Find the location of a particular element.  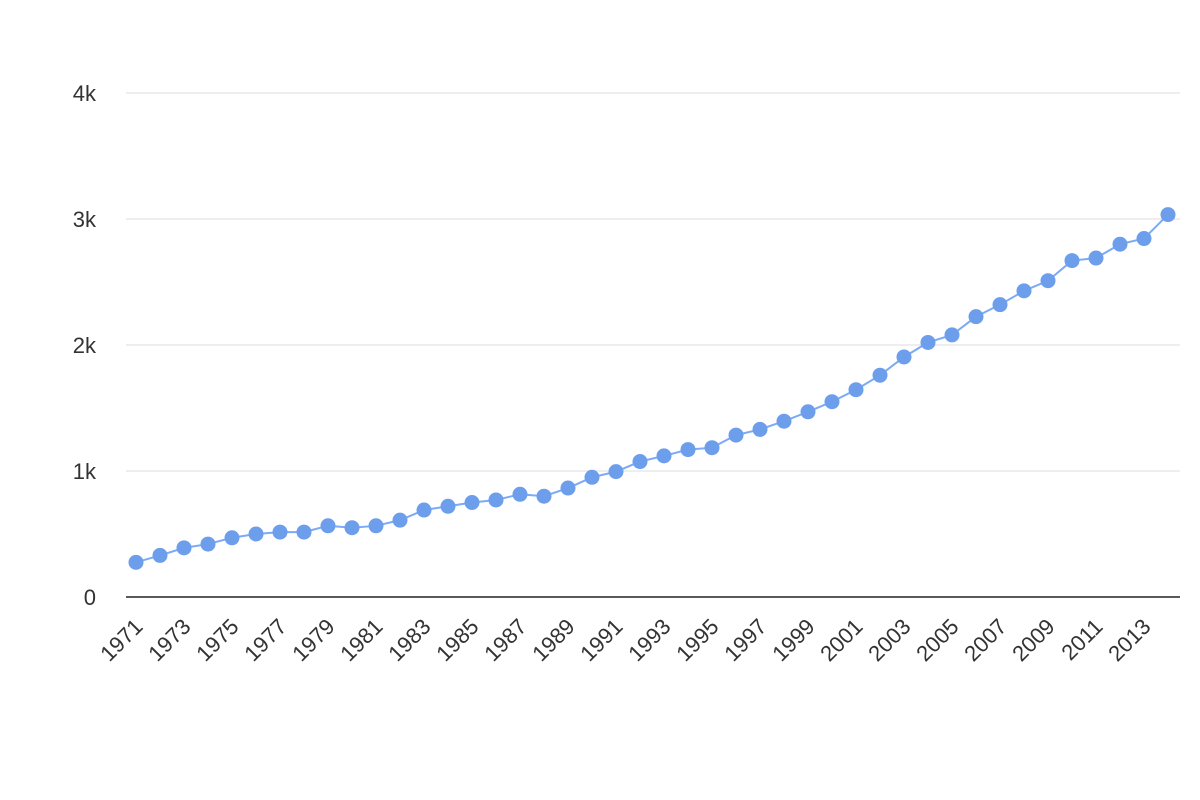

x-tick-label: 2011 is located at coordinates (1081, 639).